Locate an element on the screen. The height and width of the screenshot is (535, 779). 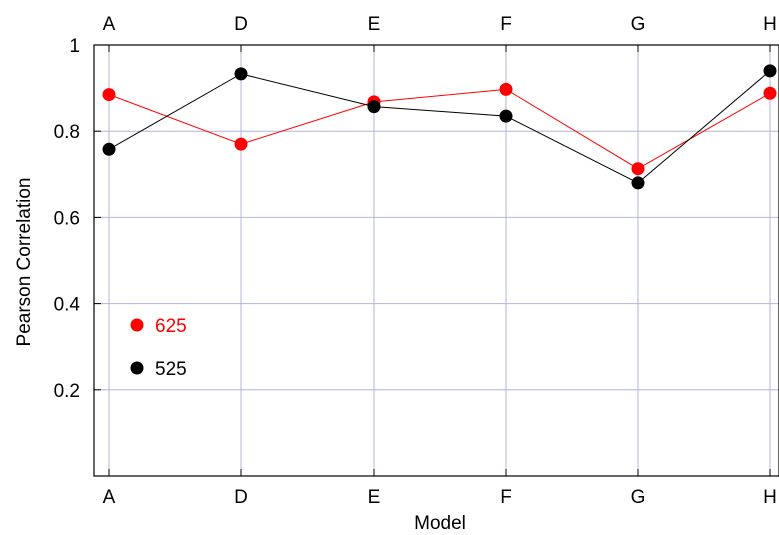
y-tick-label: 0.2 is located at coordinates (67, 391).